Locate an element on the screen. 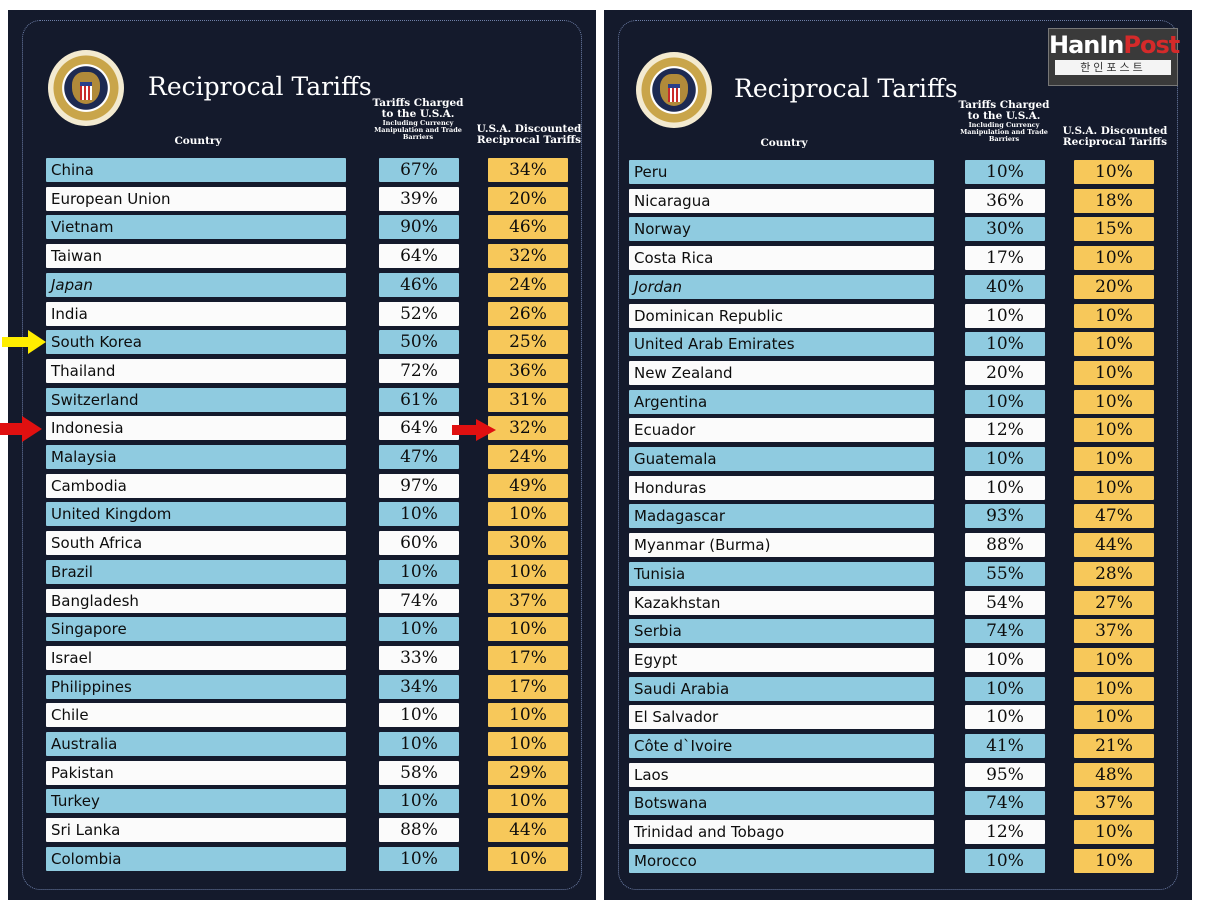  panel-title: Reciprocal Tariffs is located at coordinates (846, 88).